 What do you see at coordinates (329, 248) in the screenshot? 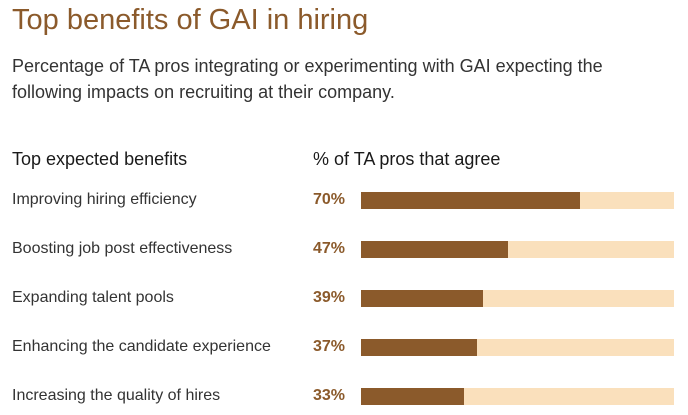
I see `data-label: 47%` at bounding box center [329, 248].